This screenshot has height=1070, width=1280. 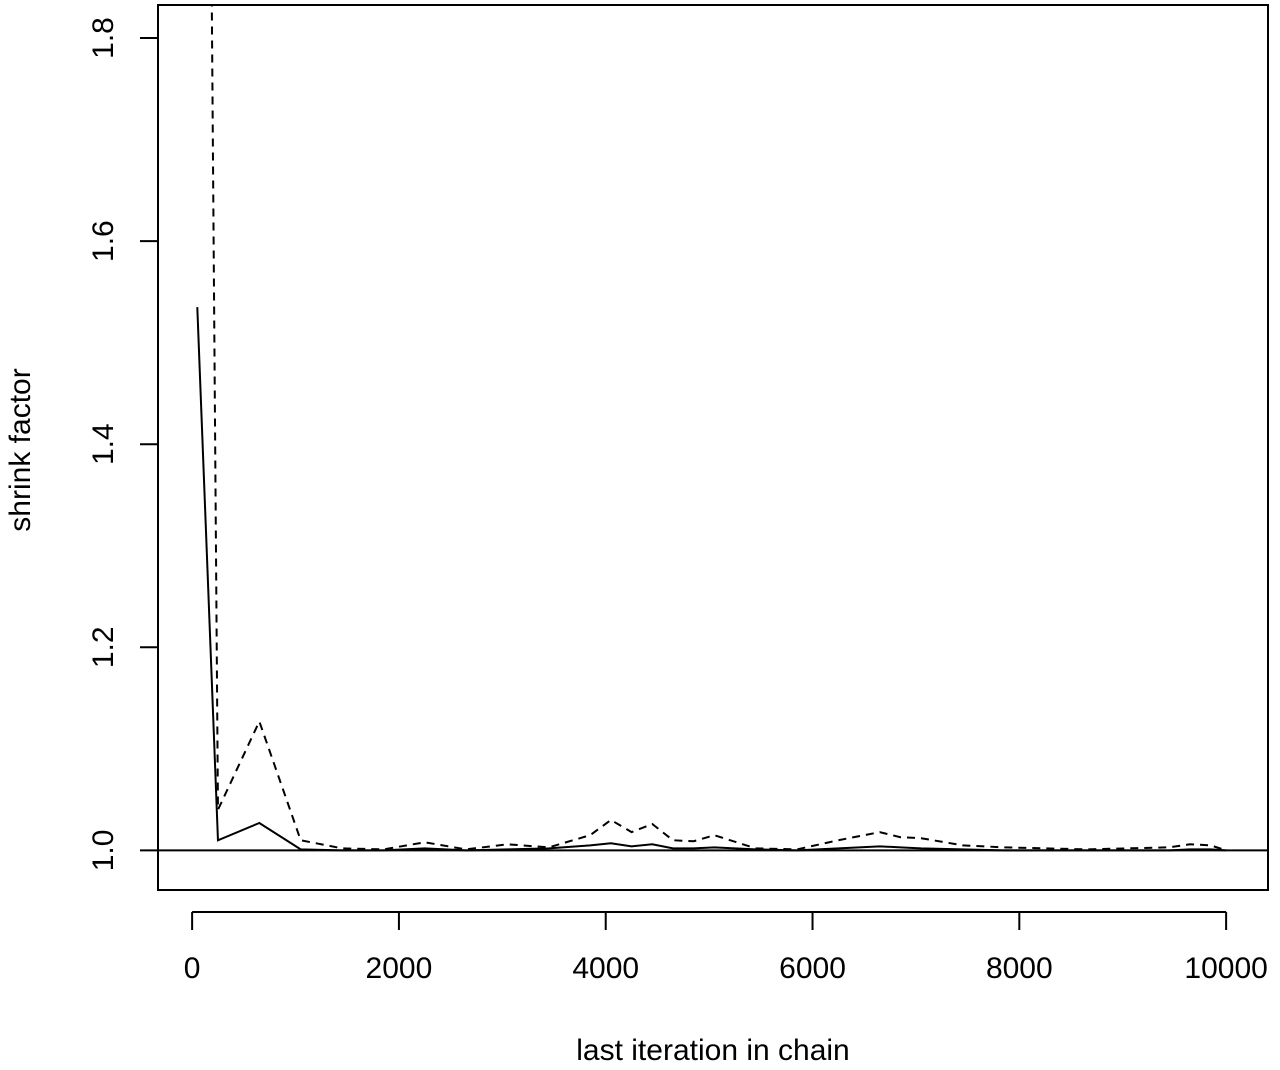 I want to click on x-axis-label: last iteration in chain, so click(x=713, y=1050).